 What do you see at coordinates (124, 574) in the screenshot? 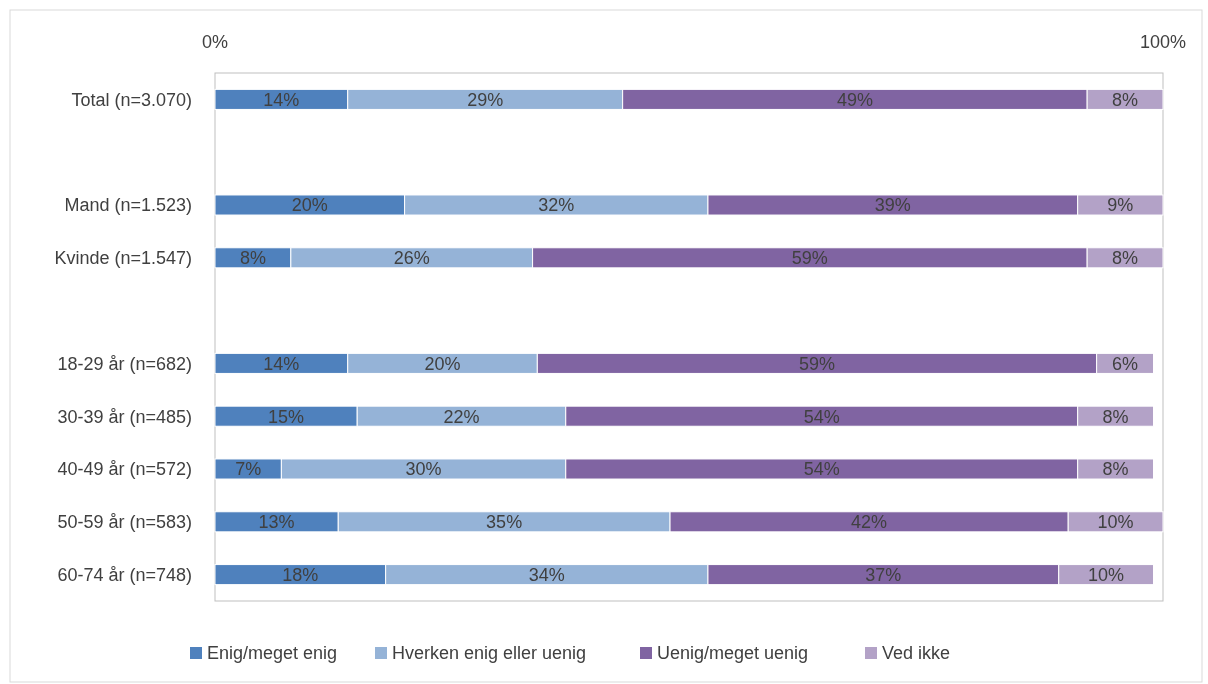
I see `y-tick-label: 60-74 år (n=748)` at bounding box center [124, 574].